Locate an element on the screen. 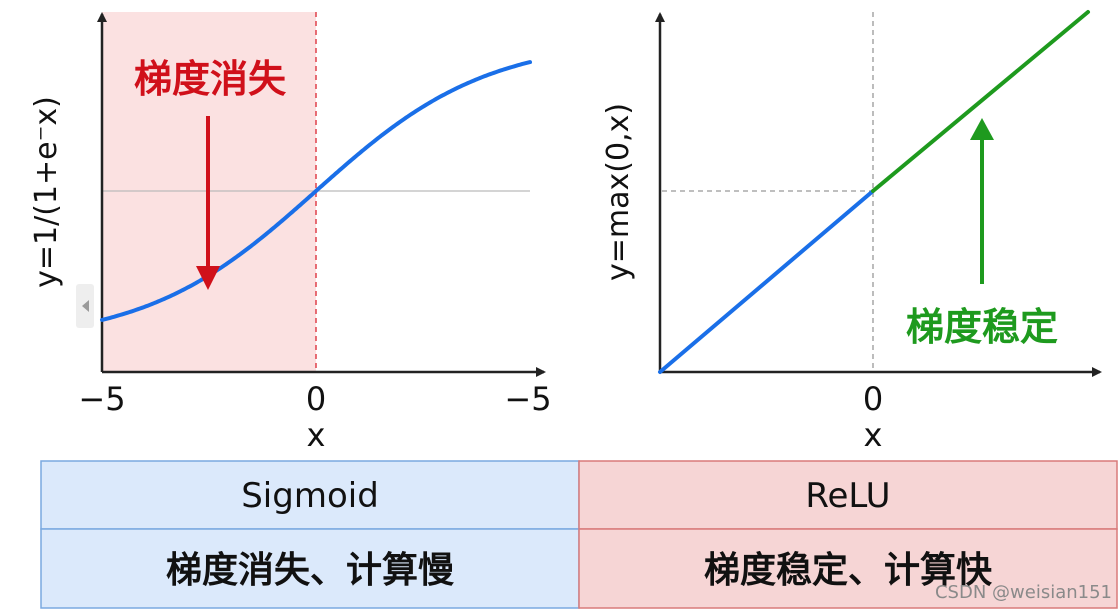 Image resolution: width=1118 pixels, height=610 pixels. sigmoid-header: Sigmoid is located at coordinates (310, 496).